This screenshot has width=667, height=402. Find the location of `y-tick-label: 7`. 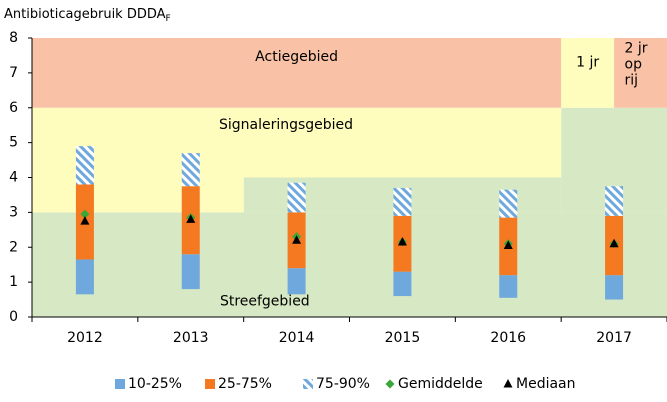

y-tick-label: 7 is located at coordinates (13, 73).